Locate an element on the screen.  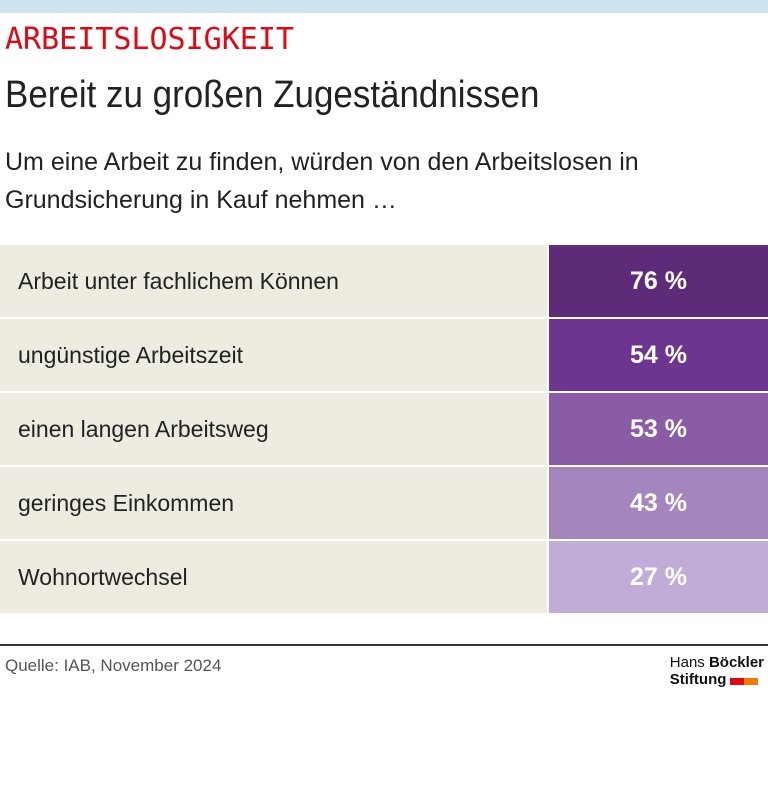
row-value: 53 % is located at coordinates (658, 429).